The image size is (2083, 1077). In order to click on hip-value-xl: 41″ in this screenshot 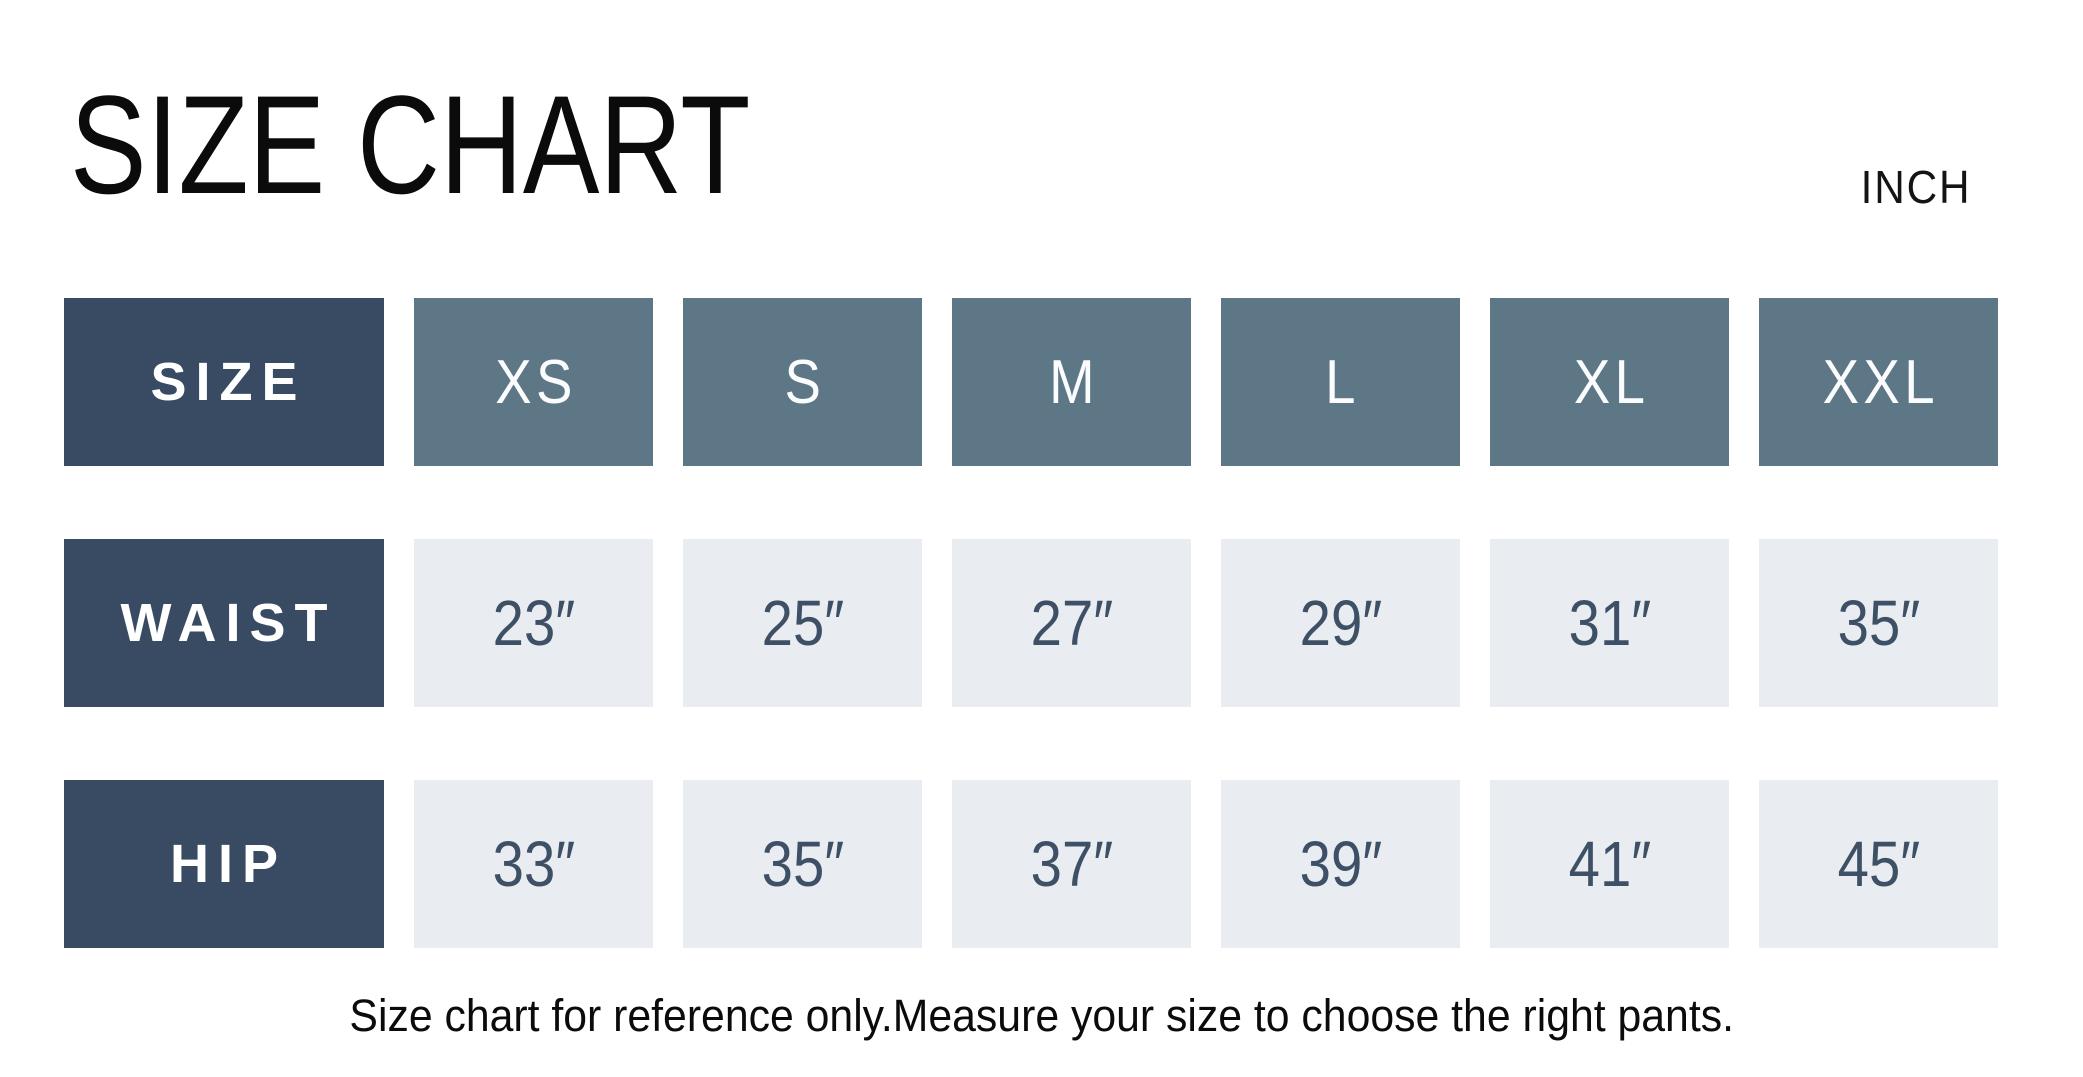, I will do `click(1609, 864)`.